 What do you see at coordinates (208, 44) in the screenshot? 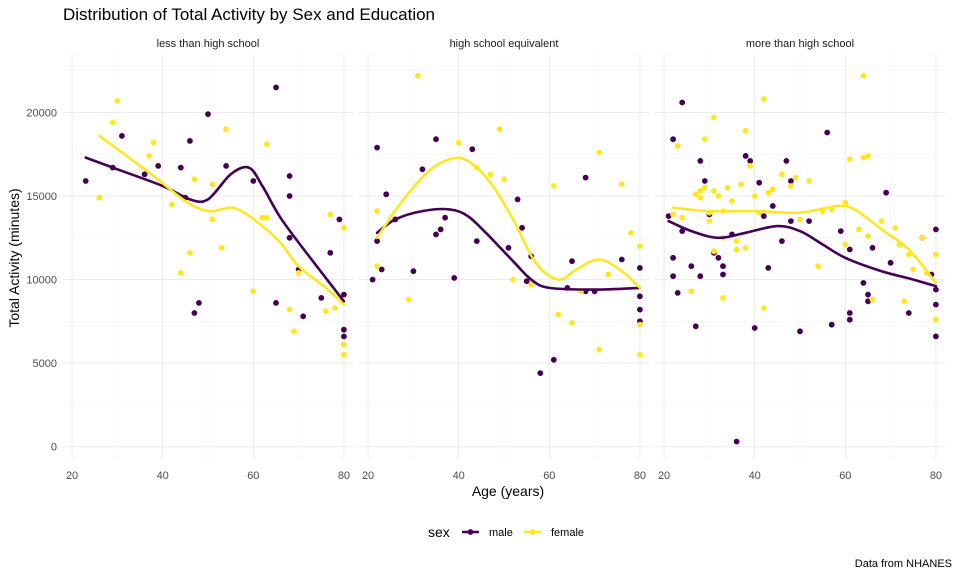
I see `facet-strip-label: less than high school` at bounding box center [208, 44].